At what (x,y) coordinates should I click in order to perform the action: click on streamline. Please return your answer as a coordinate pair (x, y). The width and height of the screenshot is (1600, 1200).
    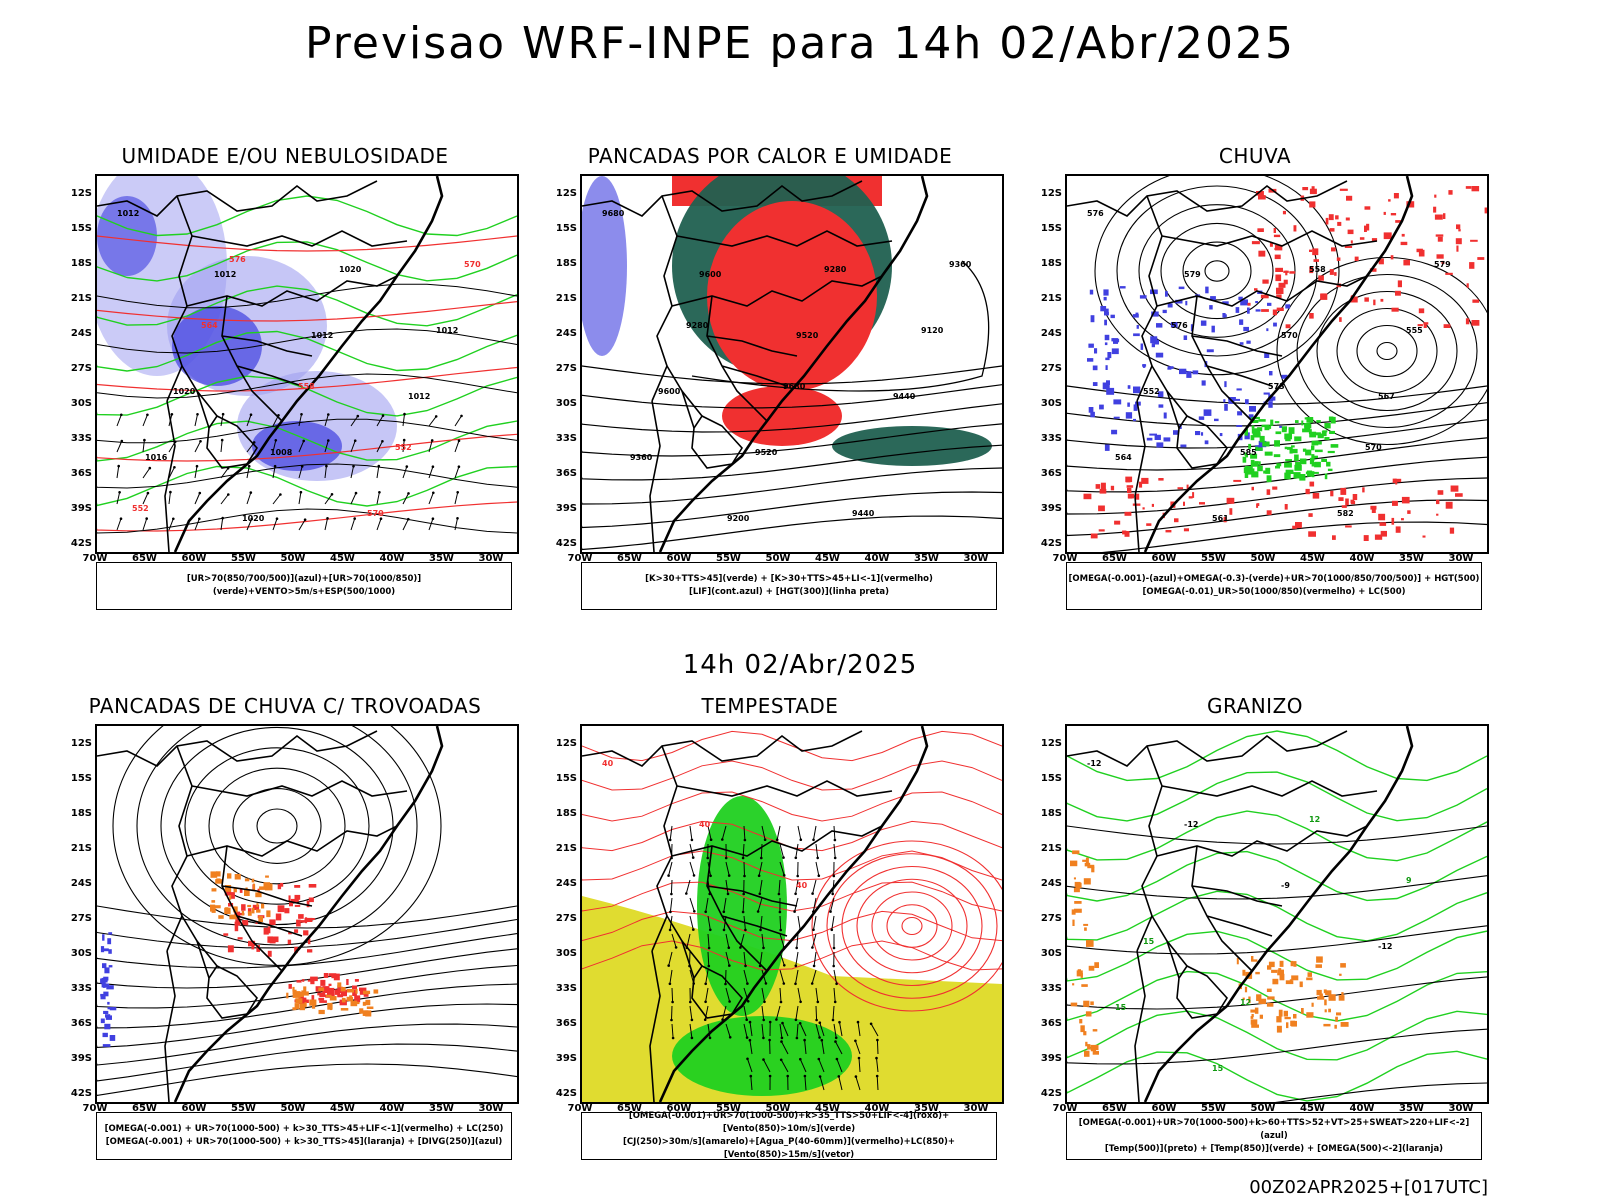
    Looking at the image, I should click on (277, 836).